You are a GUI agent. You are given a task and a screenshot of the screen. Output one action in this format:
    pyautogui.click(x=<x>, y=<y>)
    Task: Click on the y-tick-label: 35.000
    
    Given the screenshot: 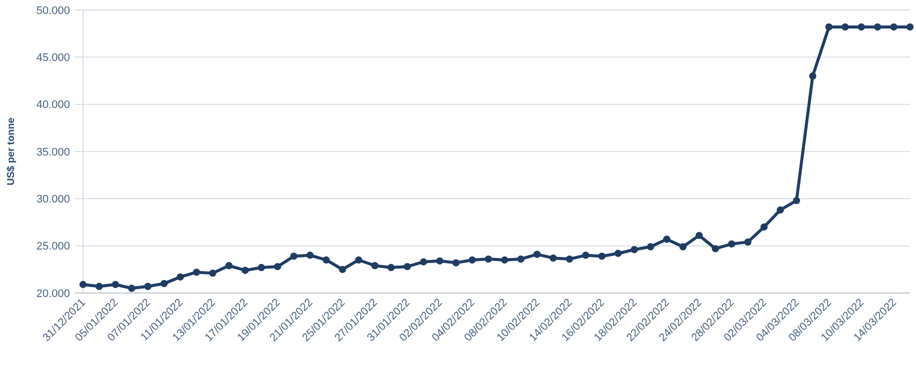 What is the action you would take?
    pyautogui.click(x=53, y=152)
    